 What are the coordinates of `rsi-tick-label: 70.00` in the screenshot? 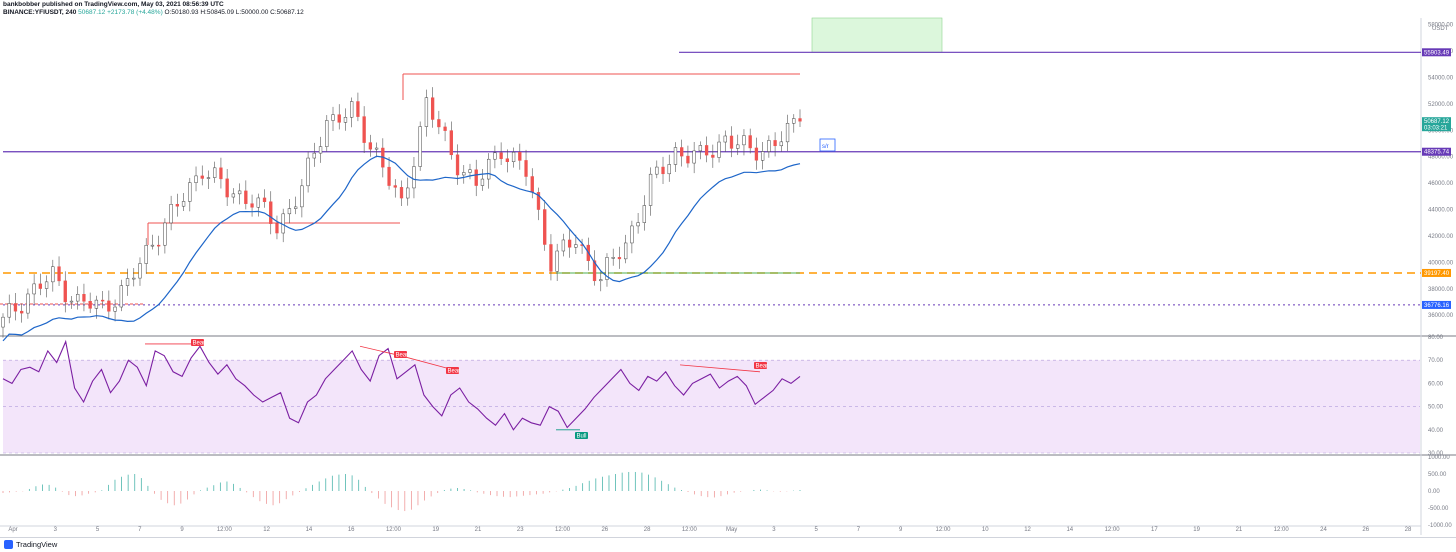 It's located at (1436, 361).